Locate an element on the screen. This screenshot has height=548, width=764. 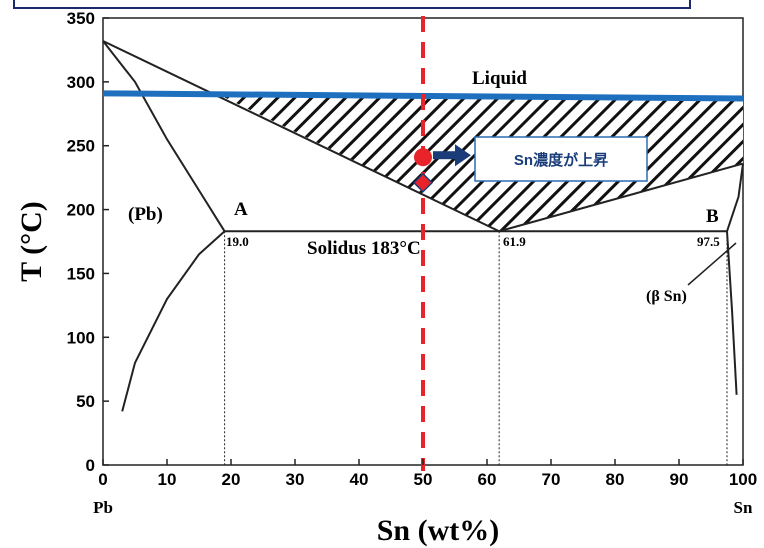
callout-box is located at coordinates (561, 159).